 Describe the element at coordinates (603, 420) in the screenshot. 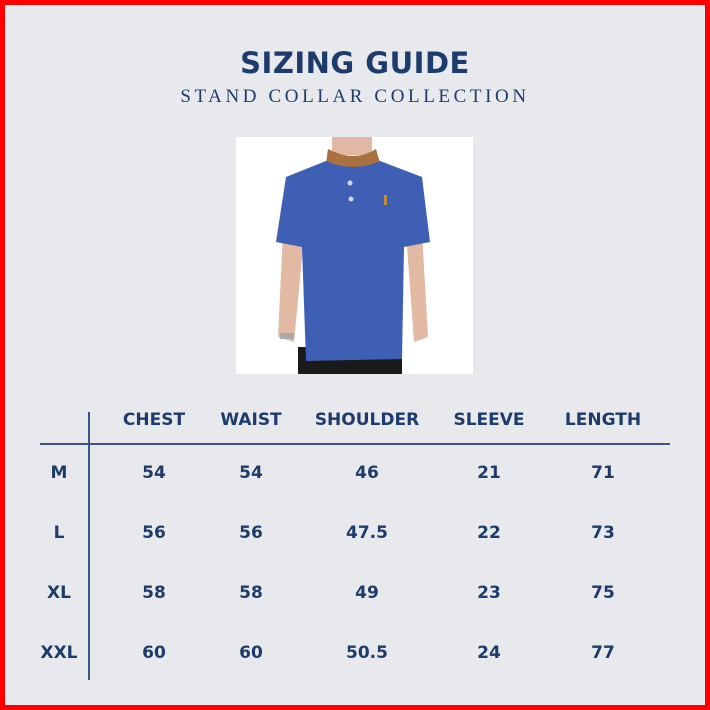

I see `column-header-length: LENGTH` at that location.